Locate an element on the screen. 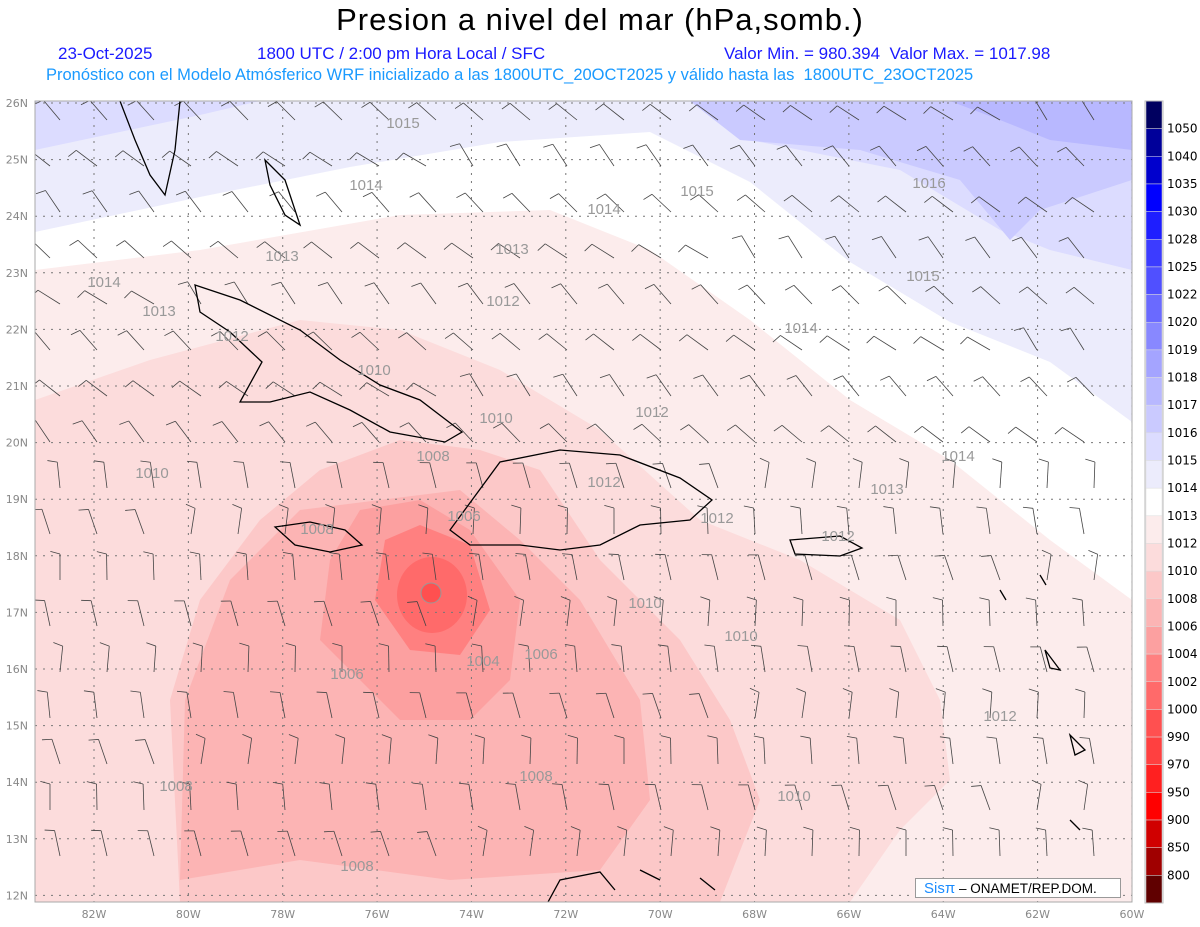  colorbar-label: 1030 is located at coordinates (1182, 212).